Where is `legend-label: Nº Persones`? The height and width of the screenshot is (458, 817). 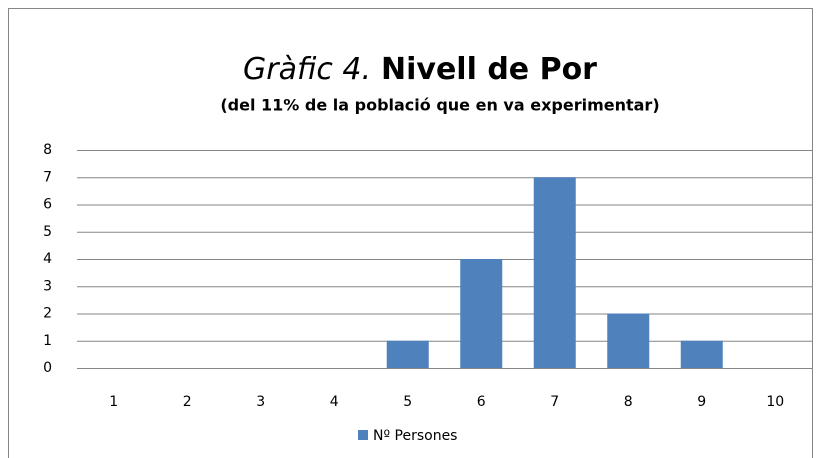 legend-label: Nº Persones is located at coordinates (415, 436).